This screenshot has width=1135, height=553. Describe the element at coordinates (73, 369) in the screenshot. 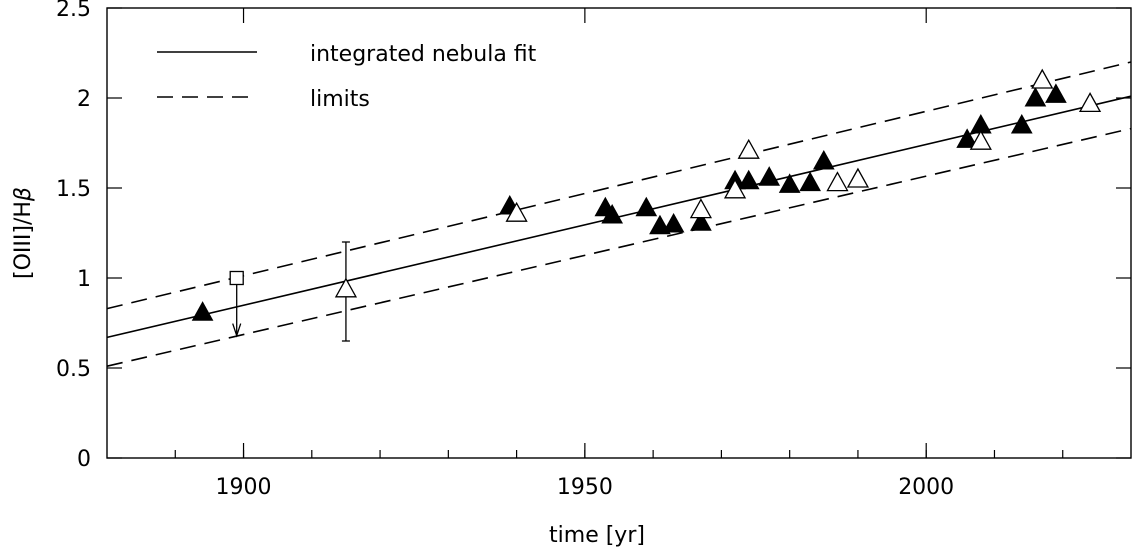

I see `y-tick-label: 0.5` at that location.